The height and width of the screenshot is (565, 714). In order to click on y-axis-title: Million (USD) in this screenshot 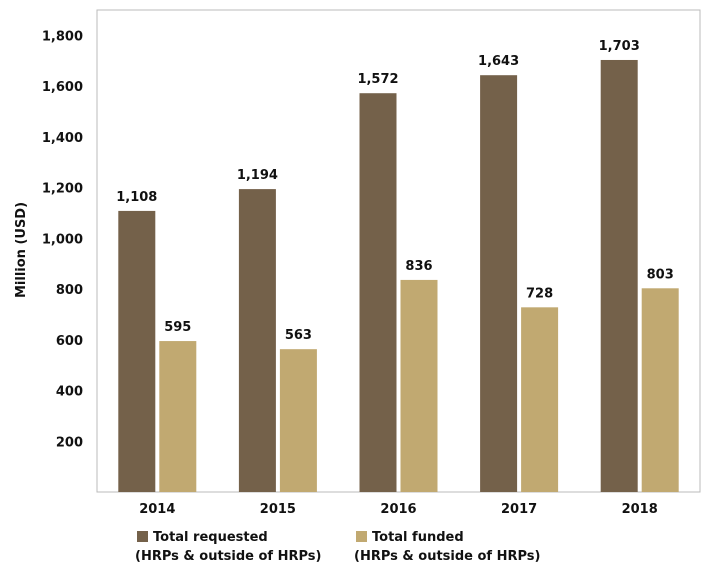, I will do `click(21, 250)`.